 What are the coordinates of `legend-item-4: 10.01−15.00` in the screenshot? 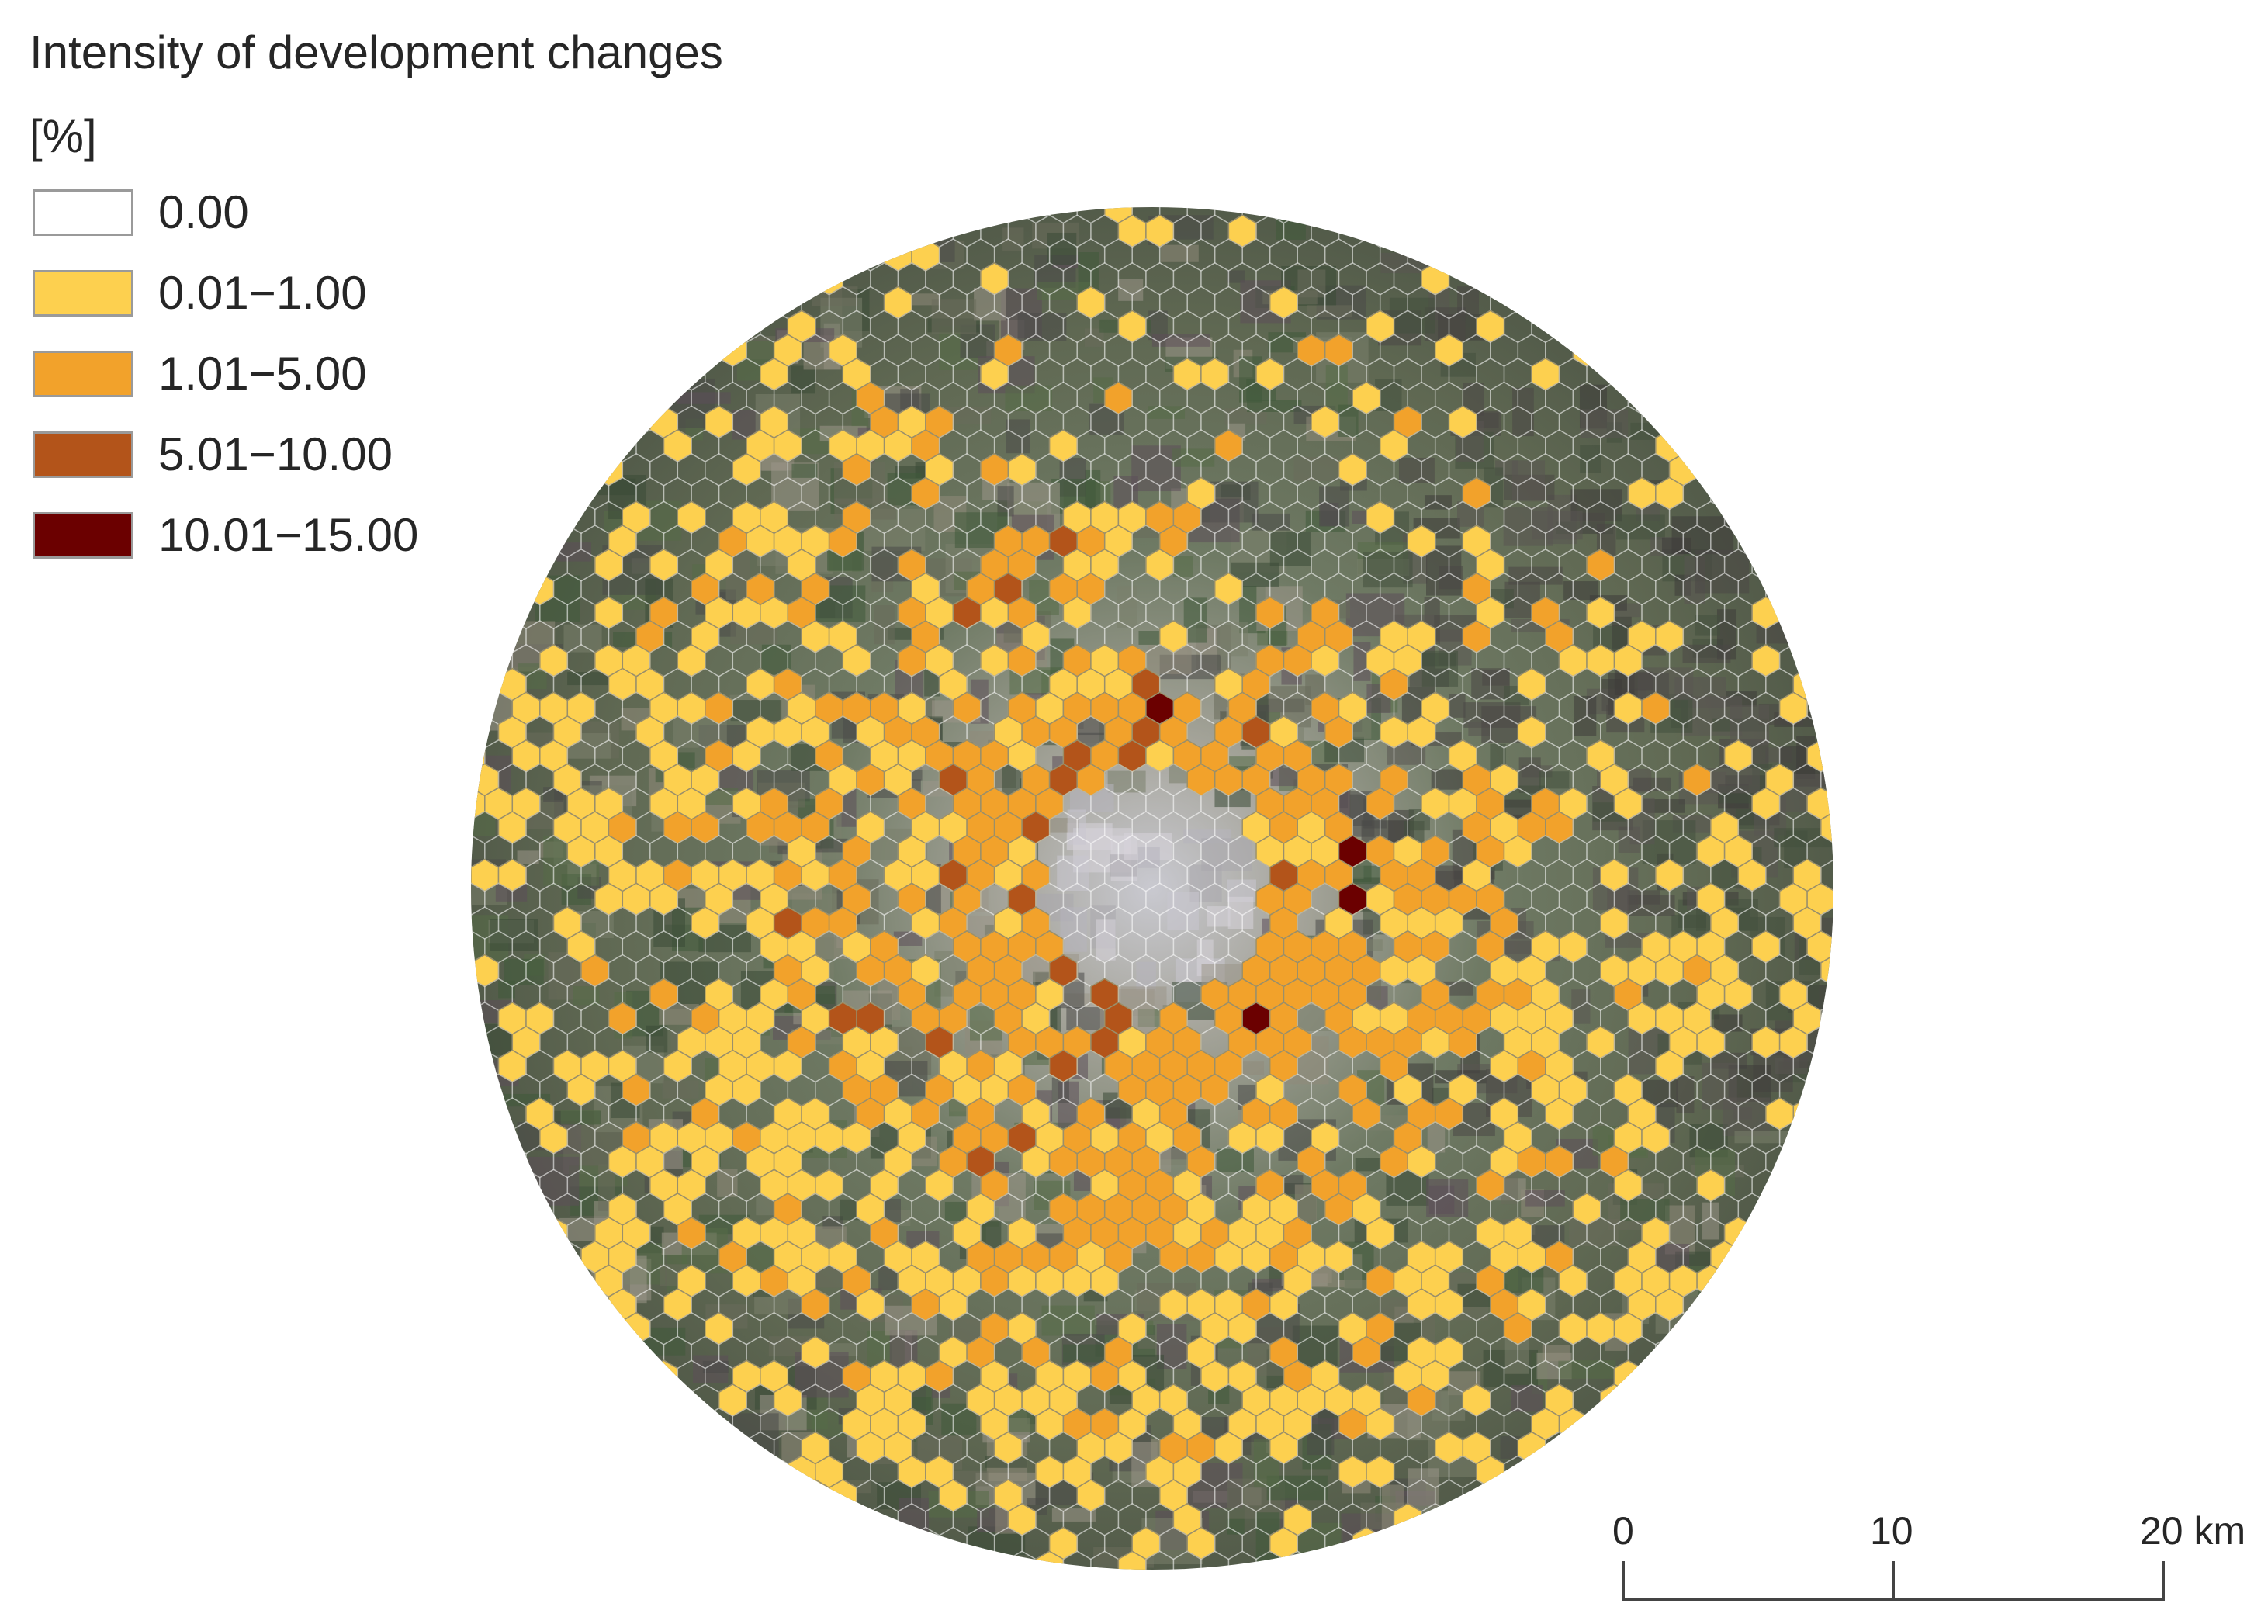 It's located at (226, 535).